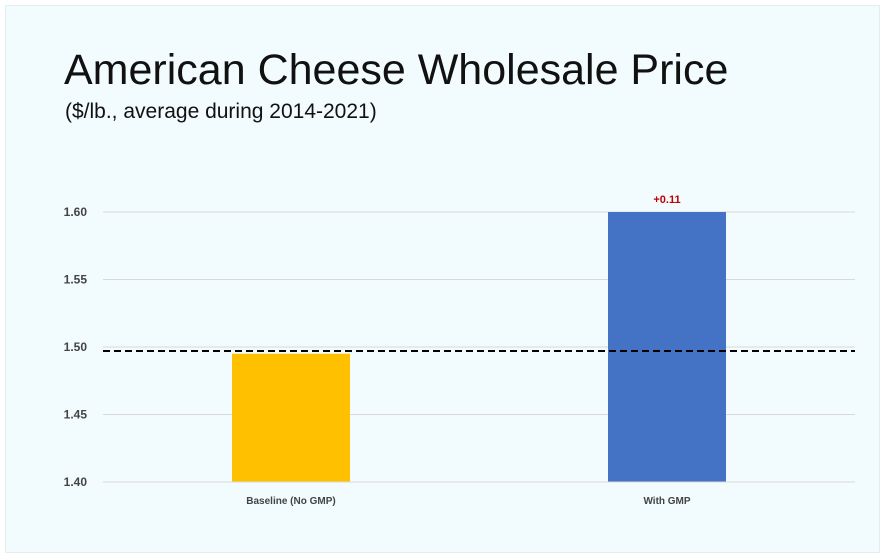 The width and height of the screenshot is (883, 556). What do you see at coordinates (76, 415) in the screenshot?
I see `y-tick-label: 1.45` at bounding box center [76, 415].